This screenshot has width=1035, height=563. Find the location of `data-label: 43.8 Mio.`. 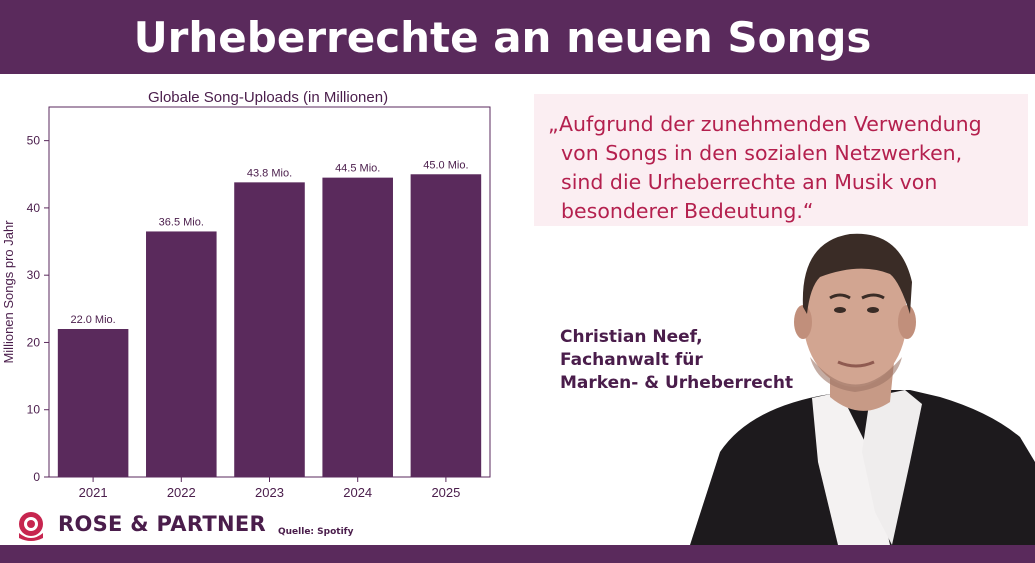

data-label: 43.8 Mio. is located at coordinates (269, 173).